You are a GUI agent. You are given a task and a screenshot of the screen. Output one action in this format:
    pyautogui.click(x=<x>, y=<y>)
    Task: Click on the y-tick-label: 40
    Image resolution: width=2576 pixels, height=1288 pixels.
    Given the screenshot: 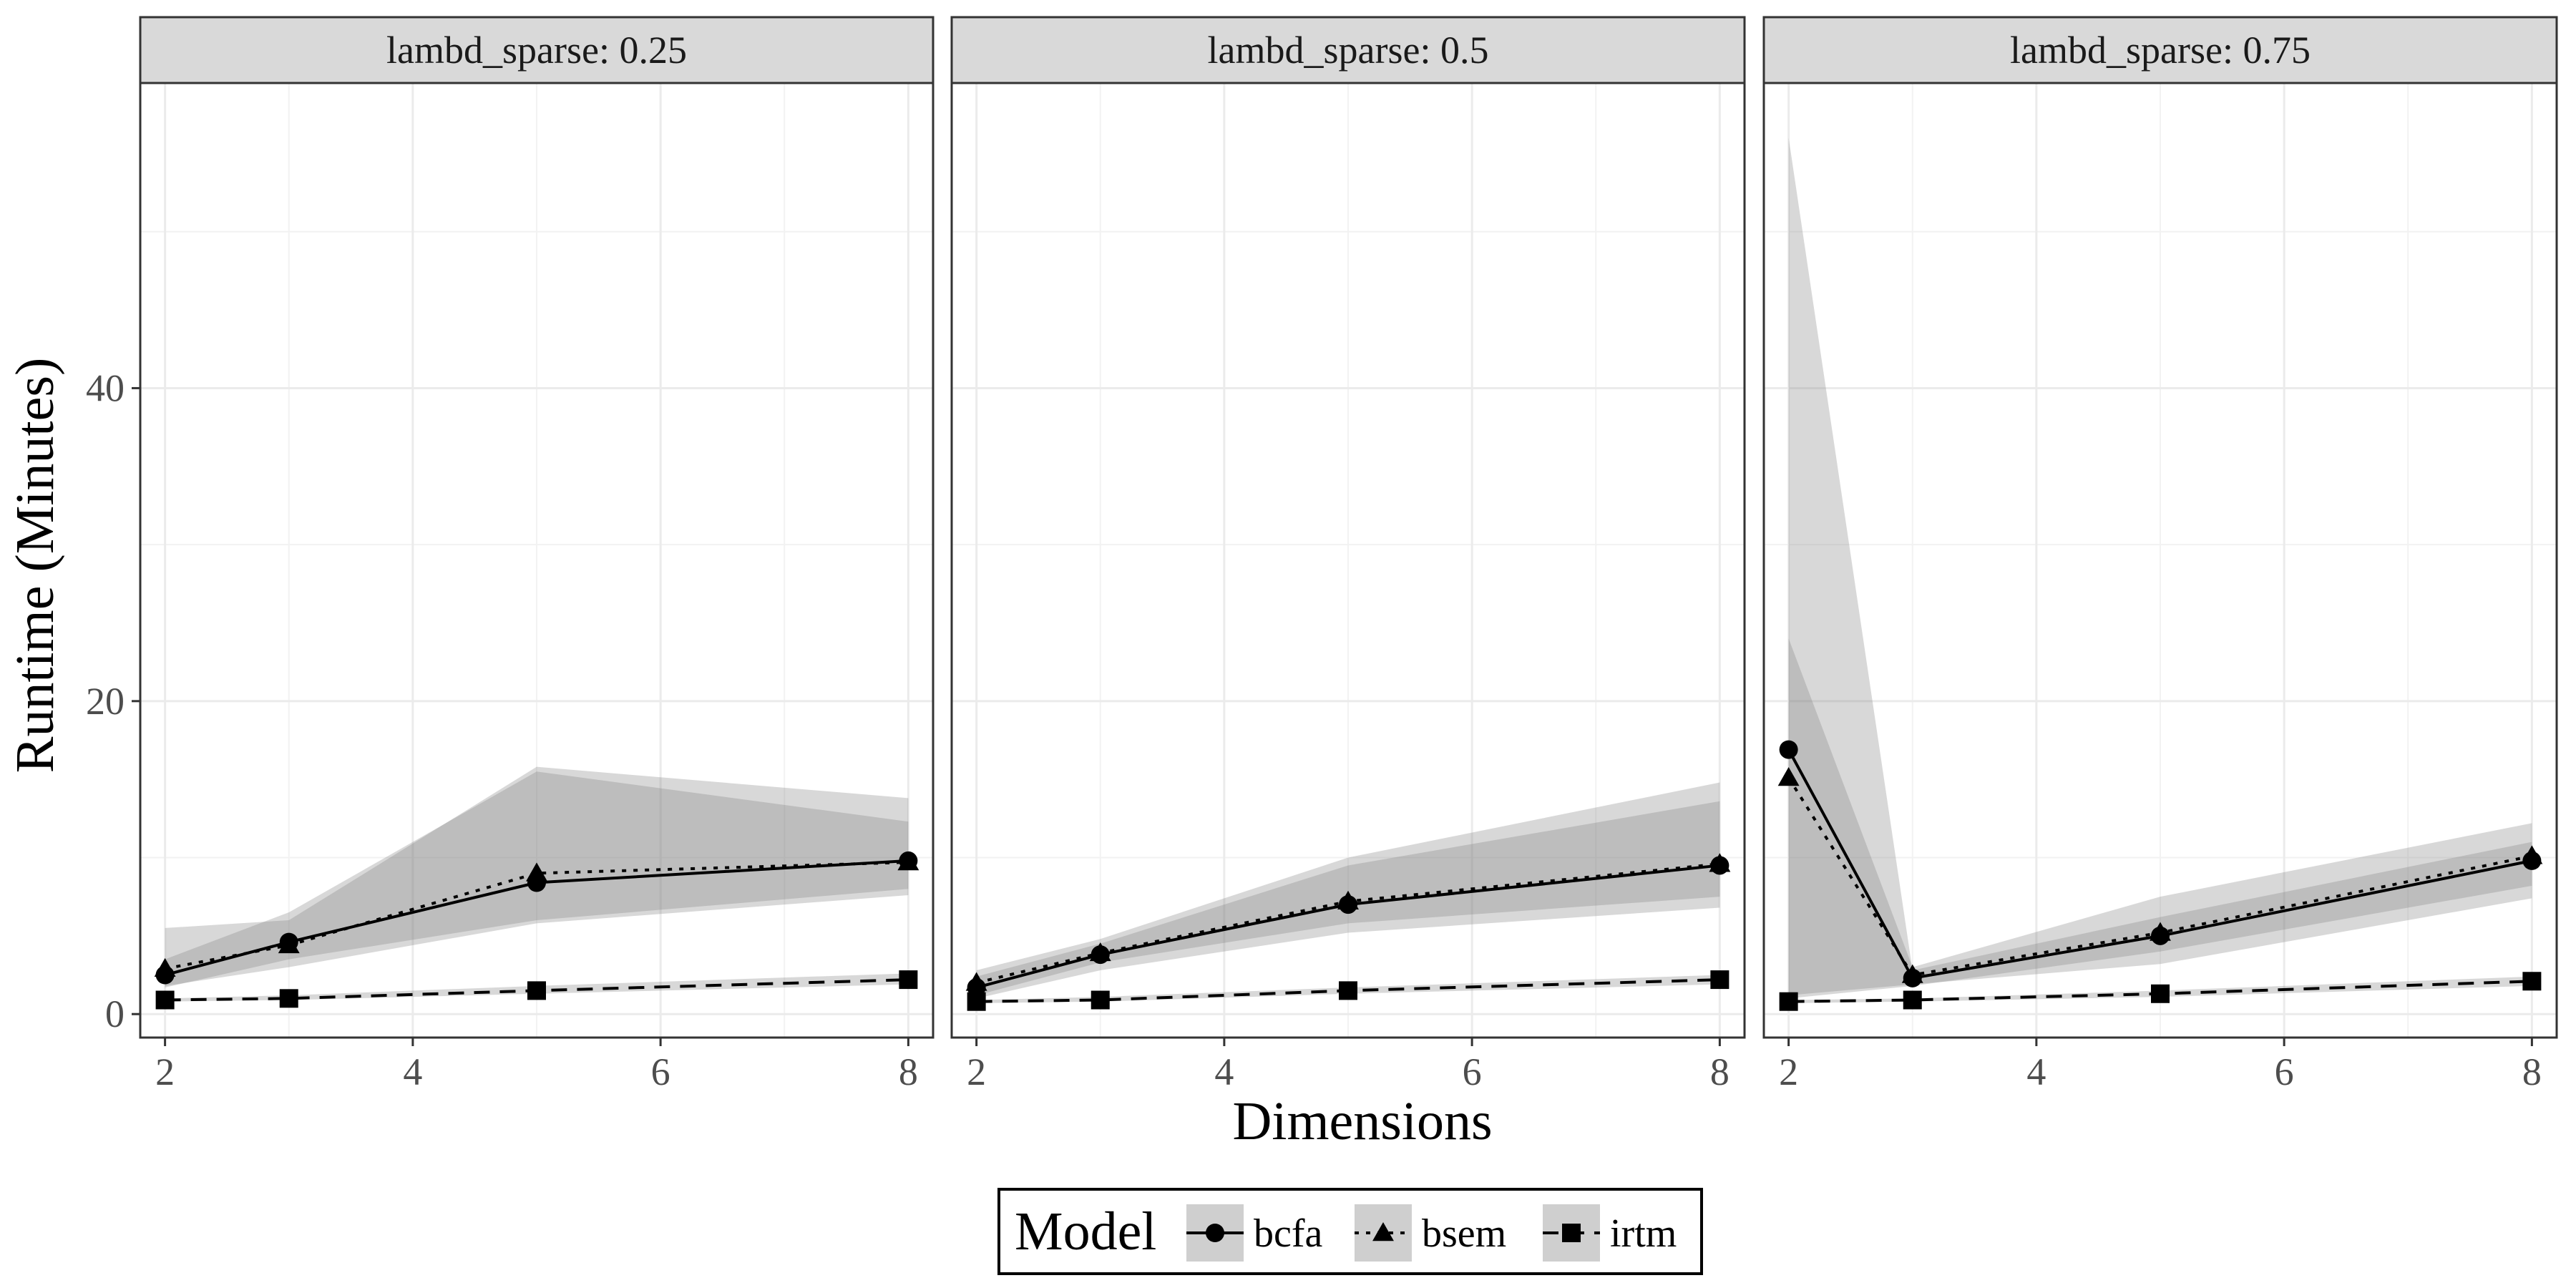 What is the action you would take?
    pyautogui.click(x=105, y=387)
    